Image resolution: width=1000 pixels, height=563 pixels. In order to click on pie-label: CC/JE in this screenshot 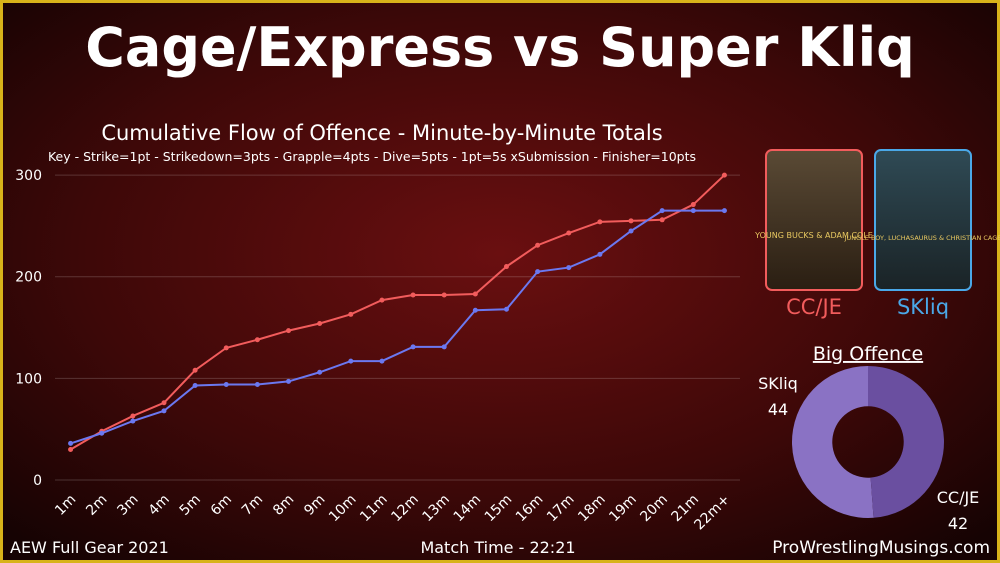, I will do `click(958, 497)`.